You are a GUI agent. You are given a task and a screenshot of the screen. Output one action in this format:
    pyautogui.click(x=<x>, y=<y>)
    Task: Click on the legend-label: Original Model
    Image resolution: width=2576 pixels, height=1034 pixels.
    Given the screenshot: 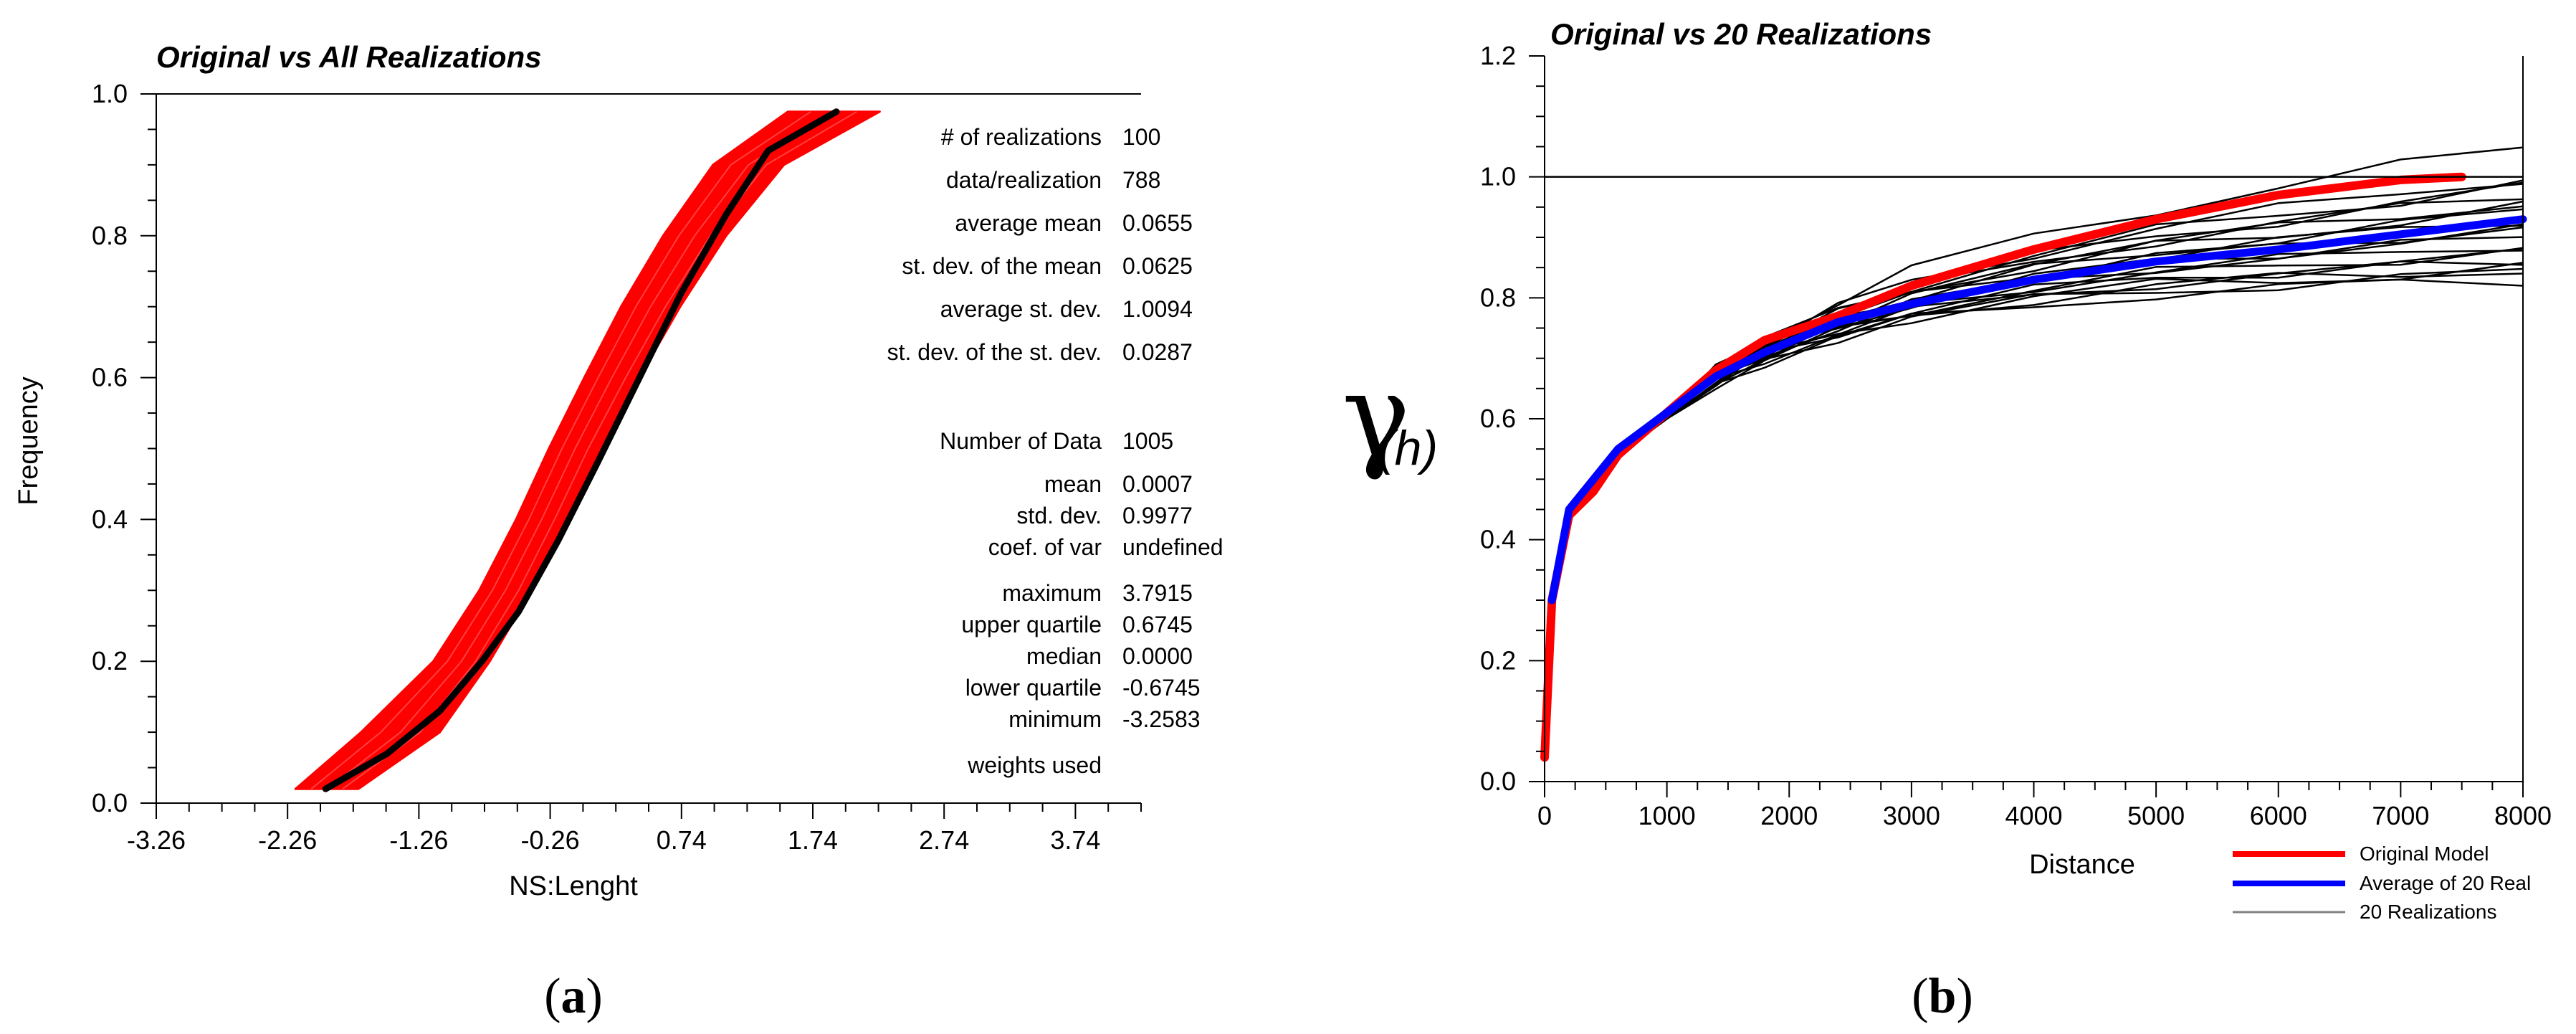 What is the action you would take?
    pyautogui.click(x=2424, y=854)
    